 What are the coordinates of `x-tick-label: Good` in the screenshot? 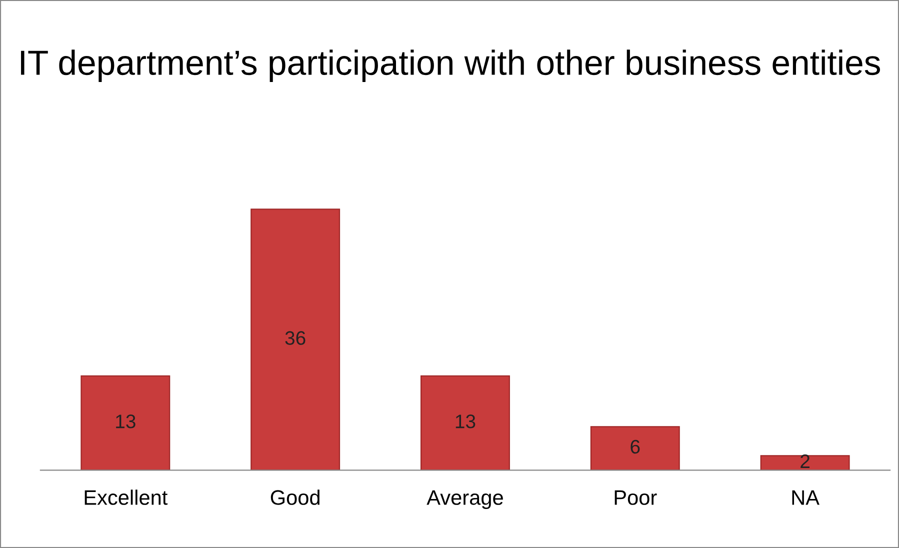 It's located at (295, 497).